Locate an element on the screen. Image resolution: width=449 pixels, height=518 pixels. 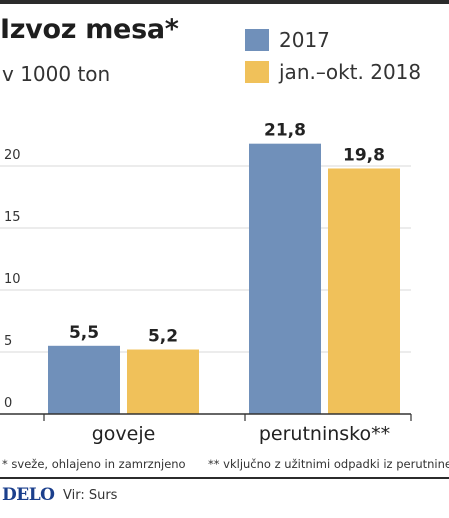
footer-rule is located at coordinates (224, 478).